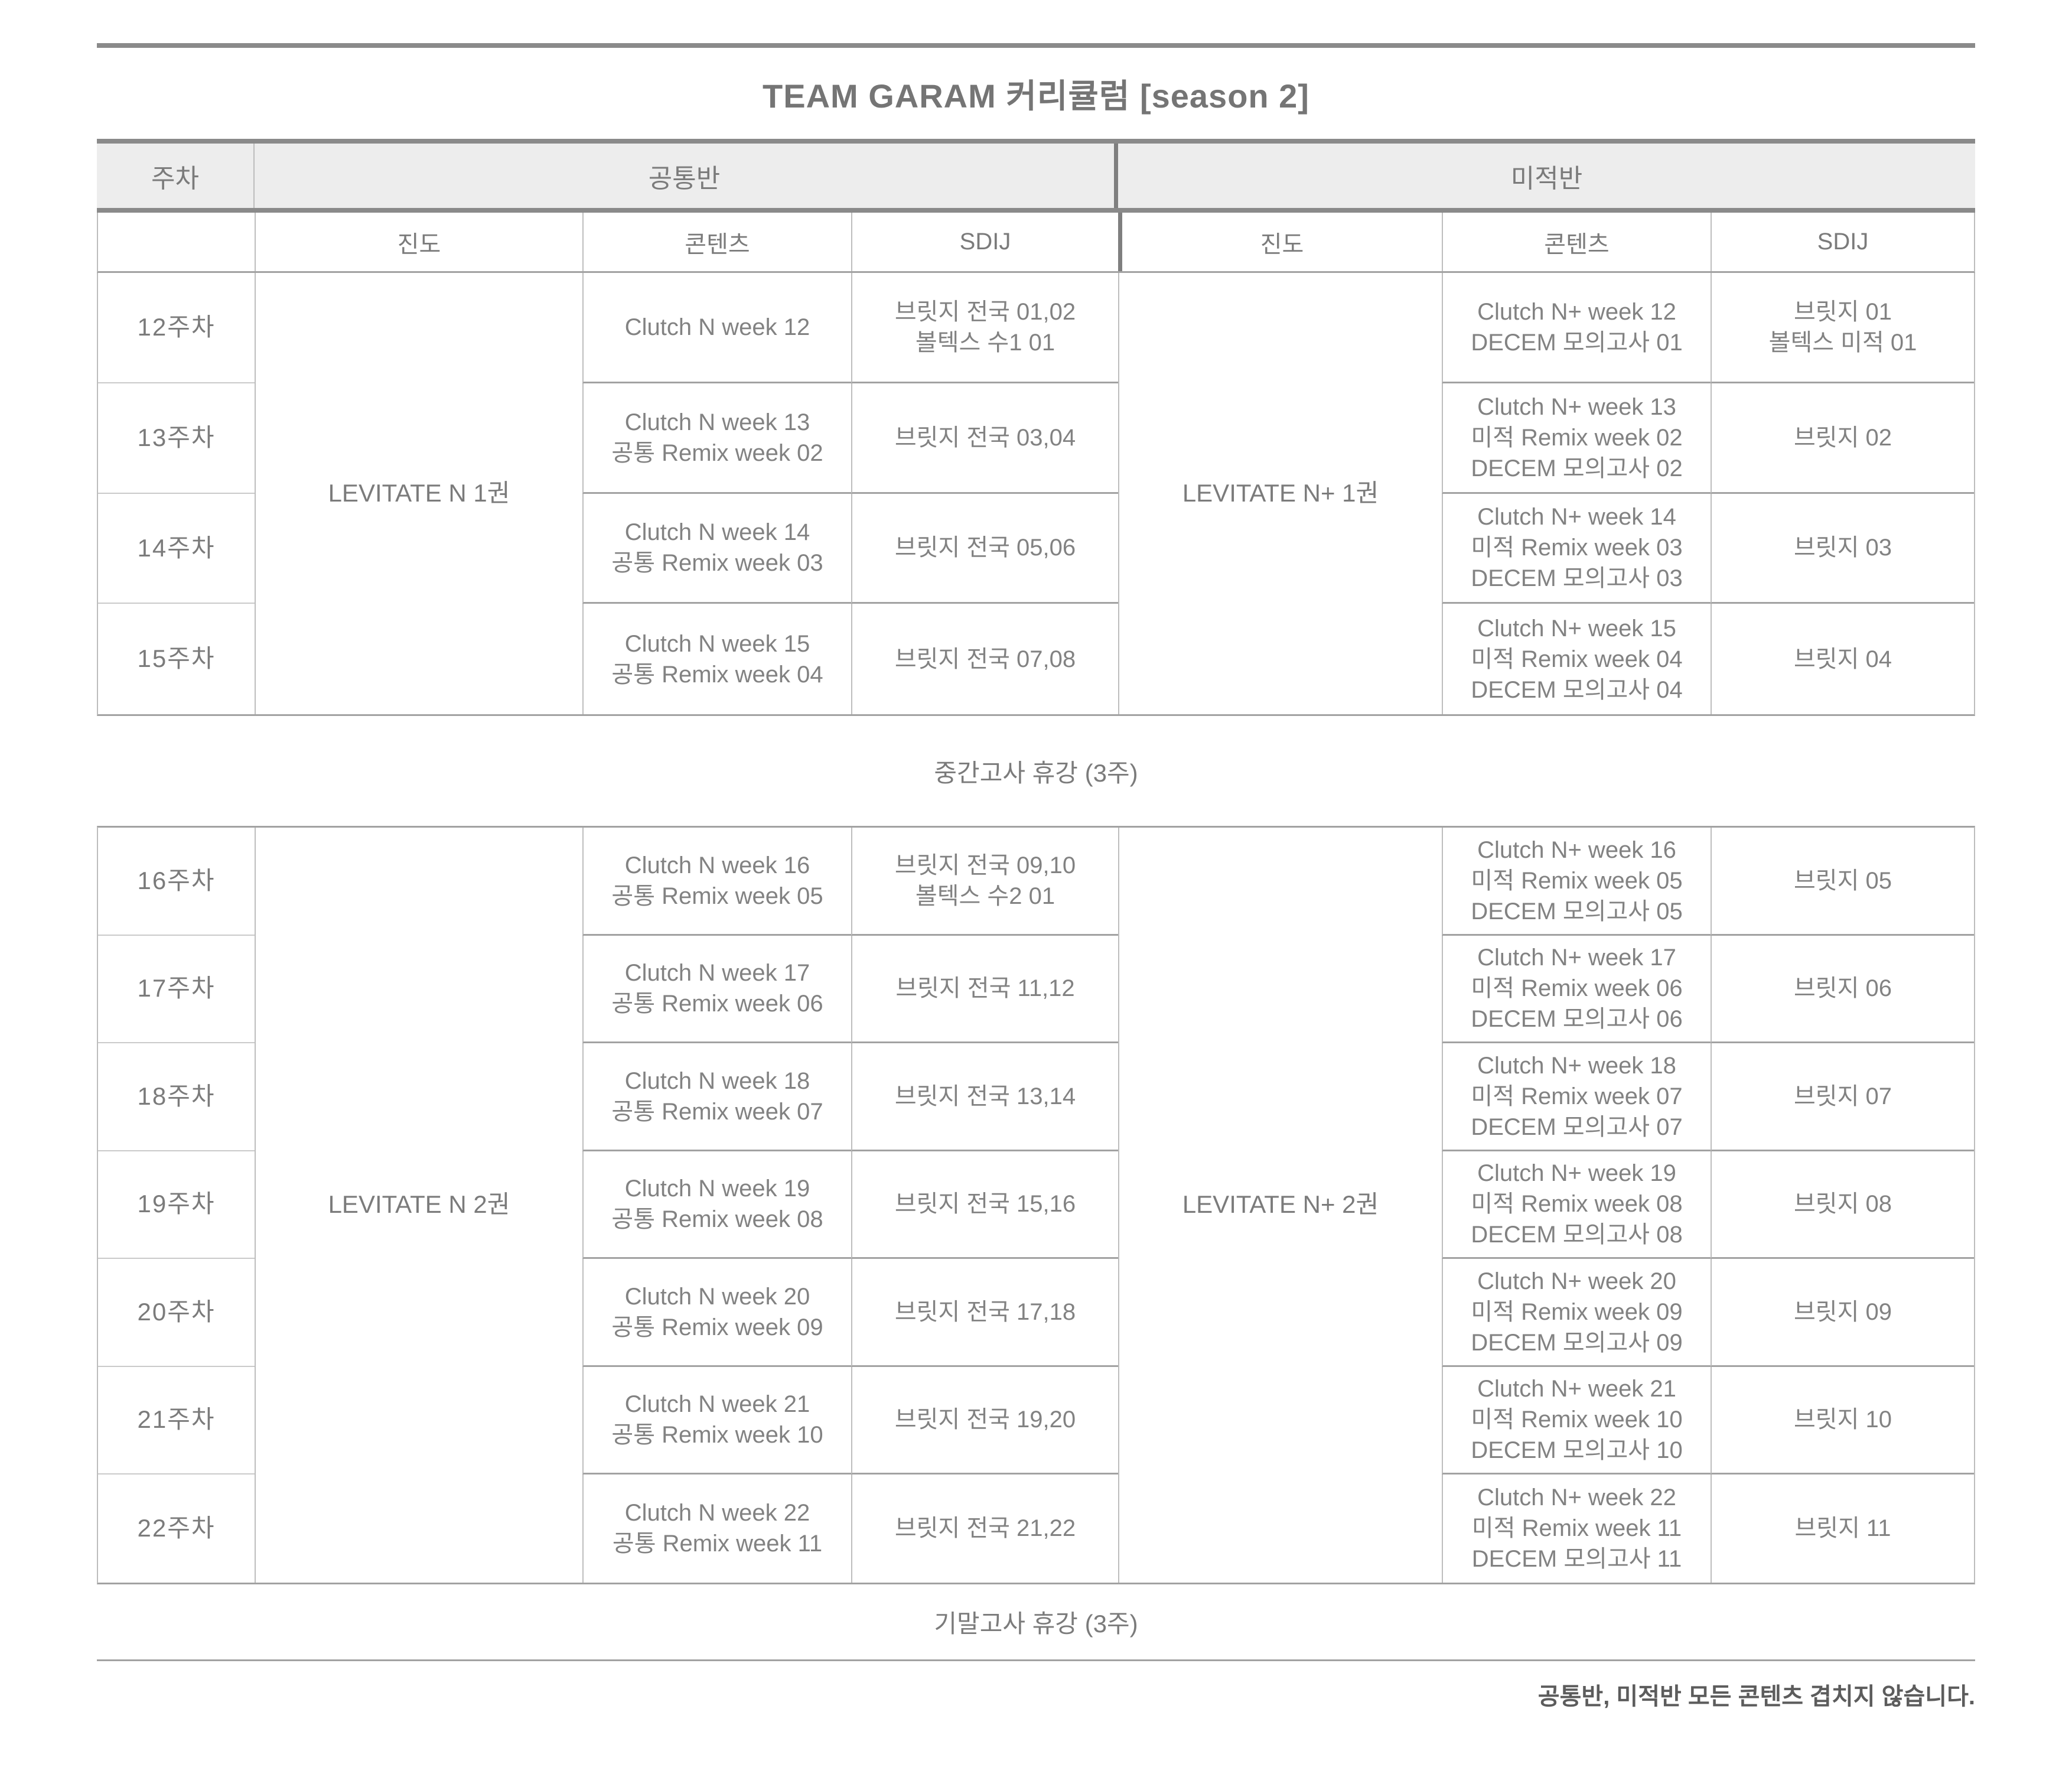  Describe the element at coordinates (716, 882) in the screenshot. I see `common-contents-cell: Clutch N week 16 공통 Remix week 05` at that location.